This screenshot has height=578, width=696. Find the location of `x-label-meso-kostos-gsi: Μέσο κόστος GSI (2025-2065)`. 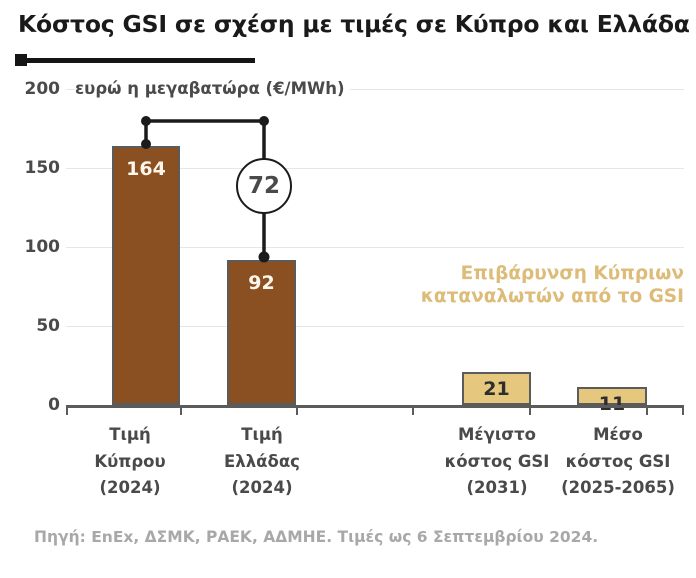

x-label-meso-kostos-gsi: Μέσο κόστος GSI (2025-2065) is located at coordinates (618, 462).